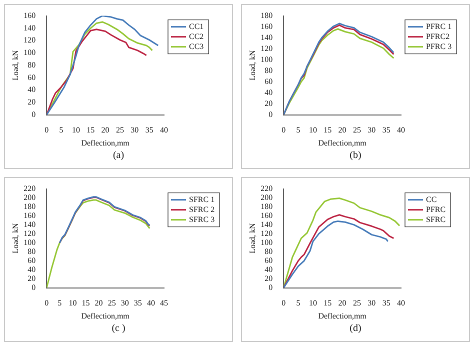 The width and height of the screenshot is (474, 346). What do you see at coordinates (118, 155) in the screenshot?
I see `text: (a)` at bounding box center [118, 155].